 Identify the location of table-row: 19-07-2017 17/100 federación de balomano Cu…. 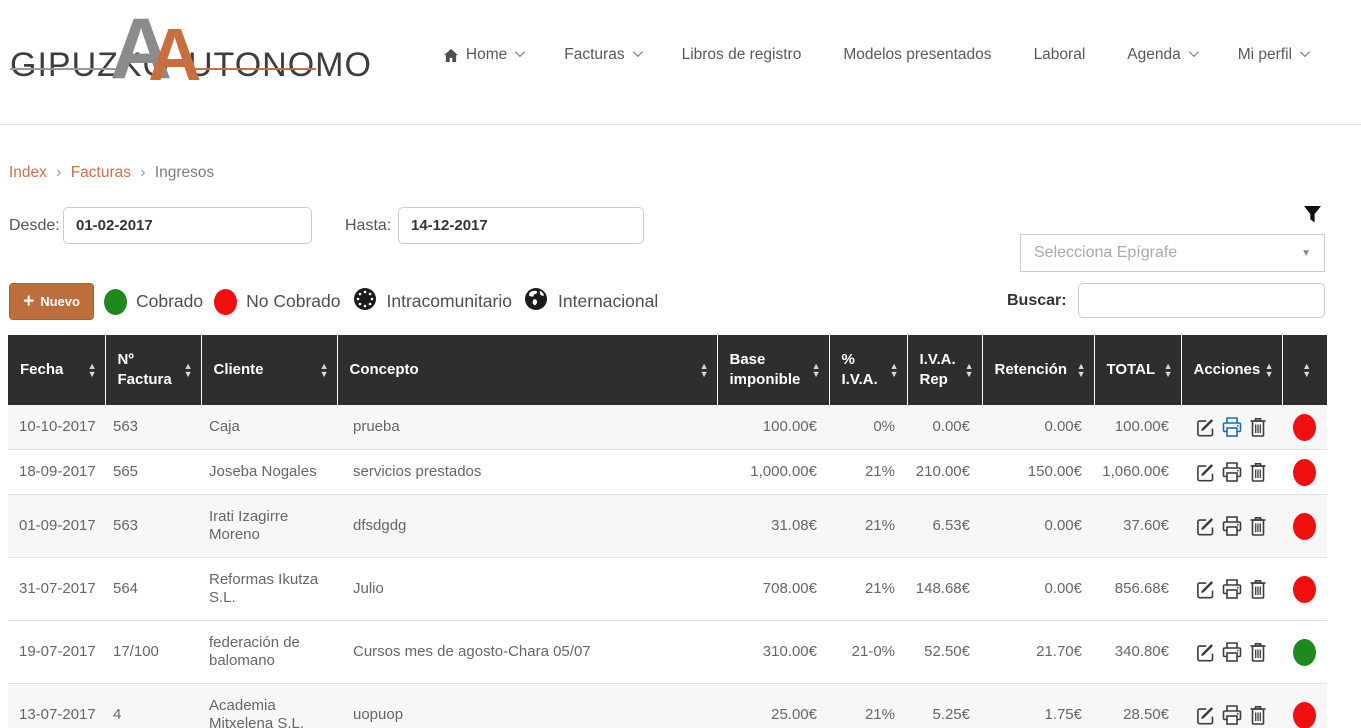
(667, 652).